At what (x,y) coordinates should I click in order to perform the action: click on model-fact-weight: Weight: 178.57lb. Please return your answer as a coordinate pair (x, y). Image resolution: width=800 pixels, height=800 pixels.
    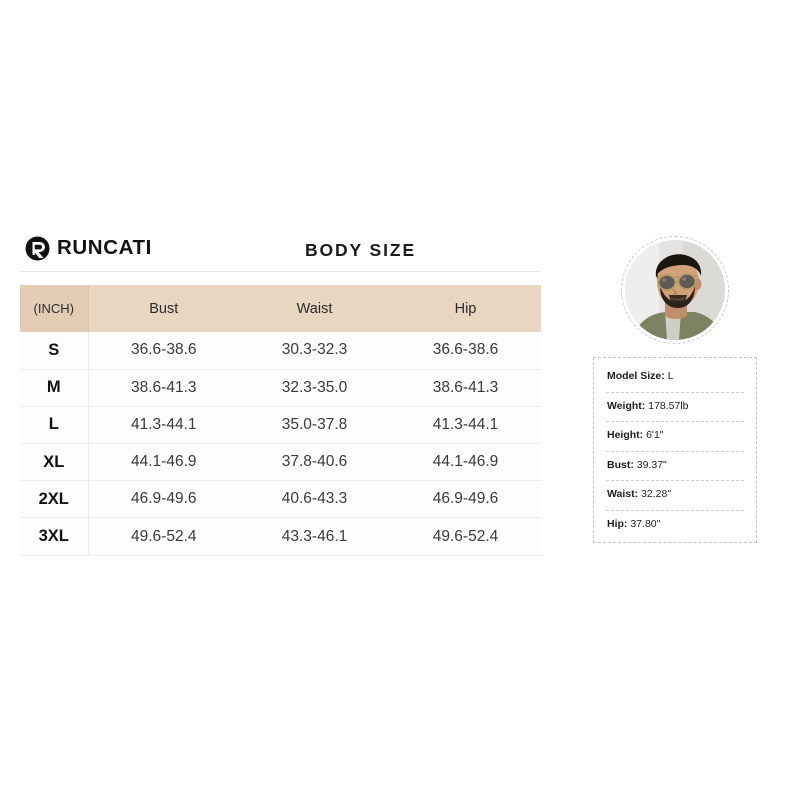
    Looking at the image, I should click on (675, 408).